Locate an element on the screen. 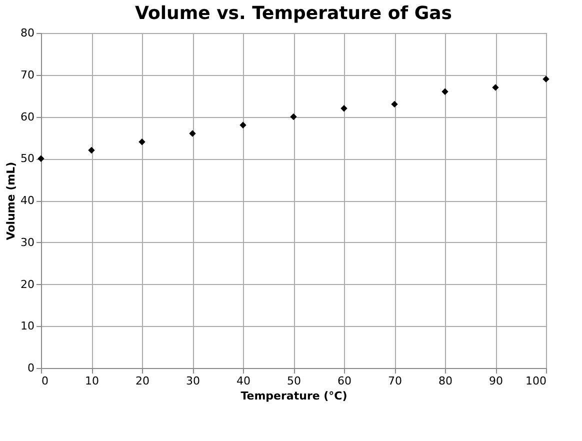  y-tick-label: 20 is located at coordinates (27, 284).